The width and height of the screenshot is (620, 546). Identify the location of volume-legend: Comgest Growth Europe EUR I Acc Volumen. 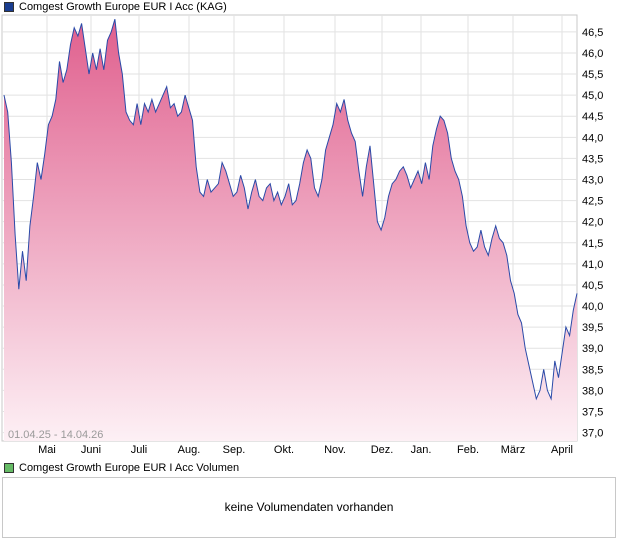
(121, 468).